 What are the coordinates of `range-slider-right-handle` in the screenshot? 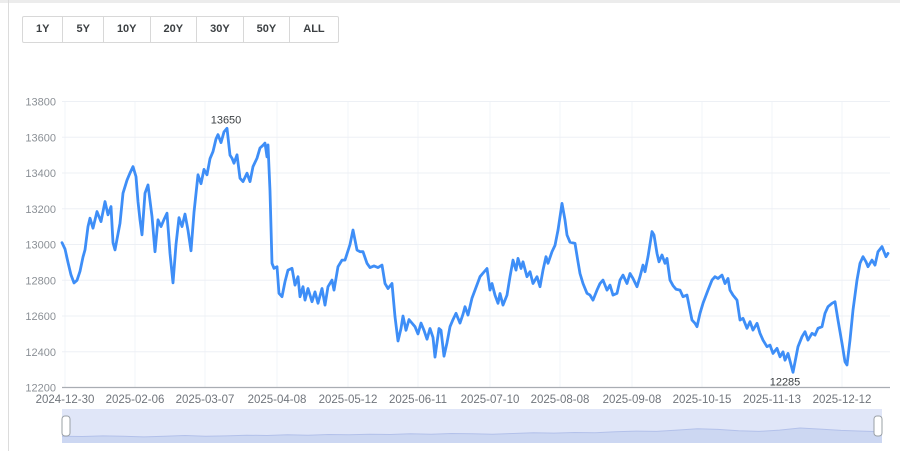 It's located at (878, 426).